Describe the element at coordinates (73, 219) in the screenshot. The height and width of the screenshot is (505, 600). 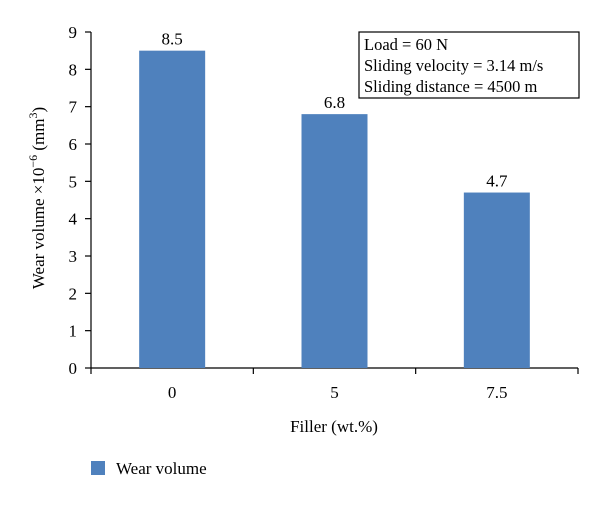
I see `y-tick-label: 4` at that location.